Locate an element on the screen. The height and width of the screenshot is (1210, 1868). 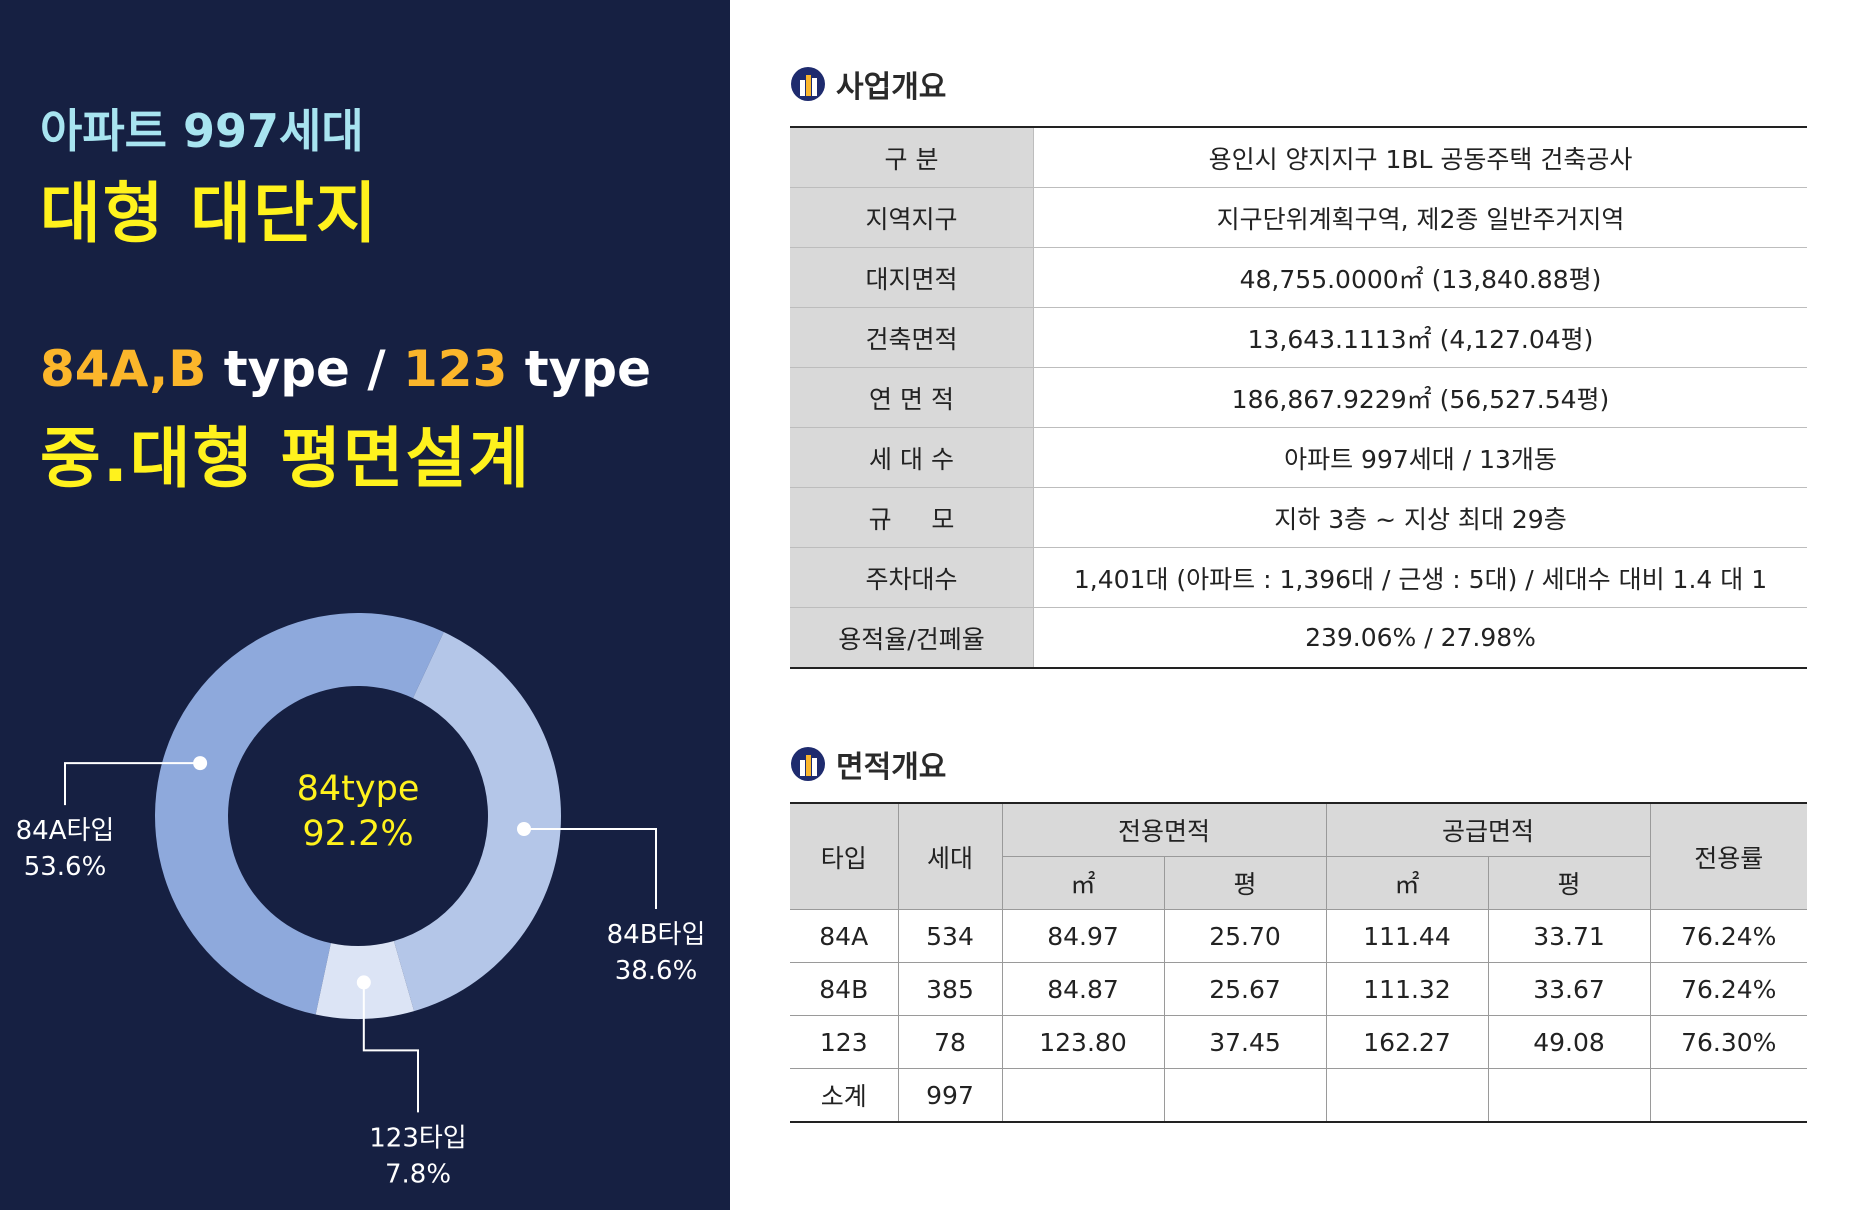
overview-key: 세 대 수 is located at coordinates (912, 457).